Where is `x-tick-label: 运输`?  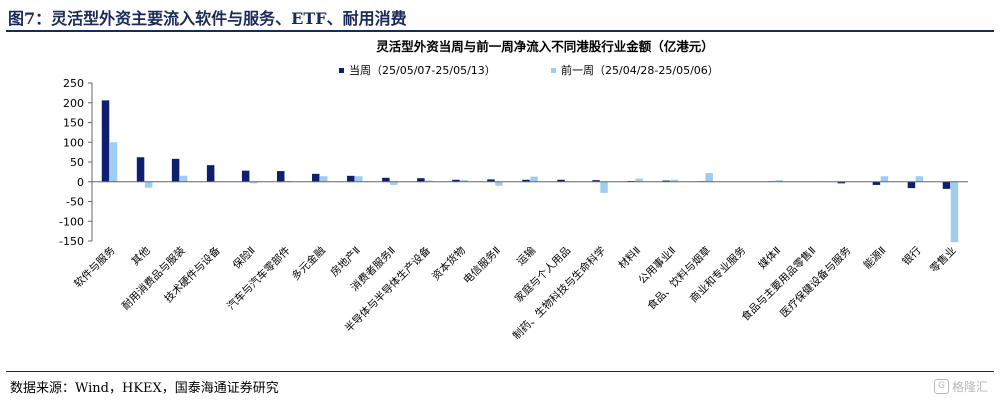
x-tick-label: 运输 is located at coordinates (526, 256).